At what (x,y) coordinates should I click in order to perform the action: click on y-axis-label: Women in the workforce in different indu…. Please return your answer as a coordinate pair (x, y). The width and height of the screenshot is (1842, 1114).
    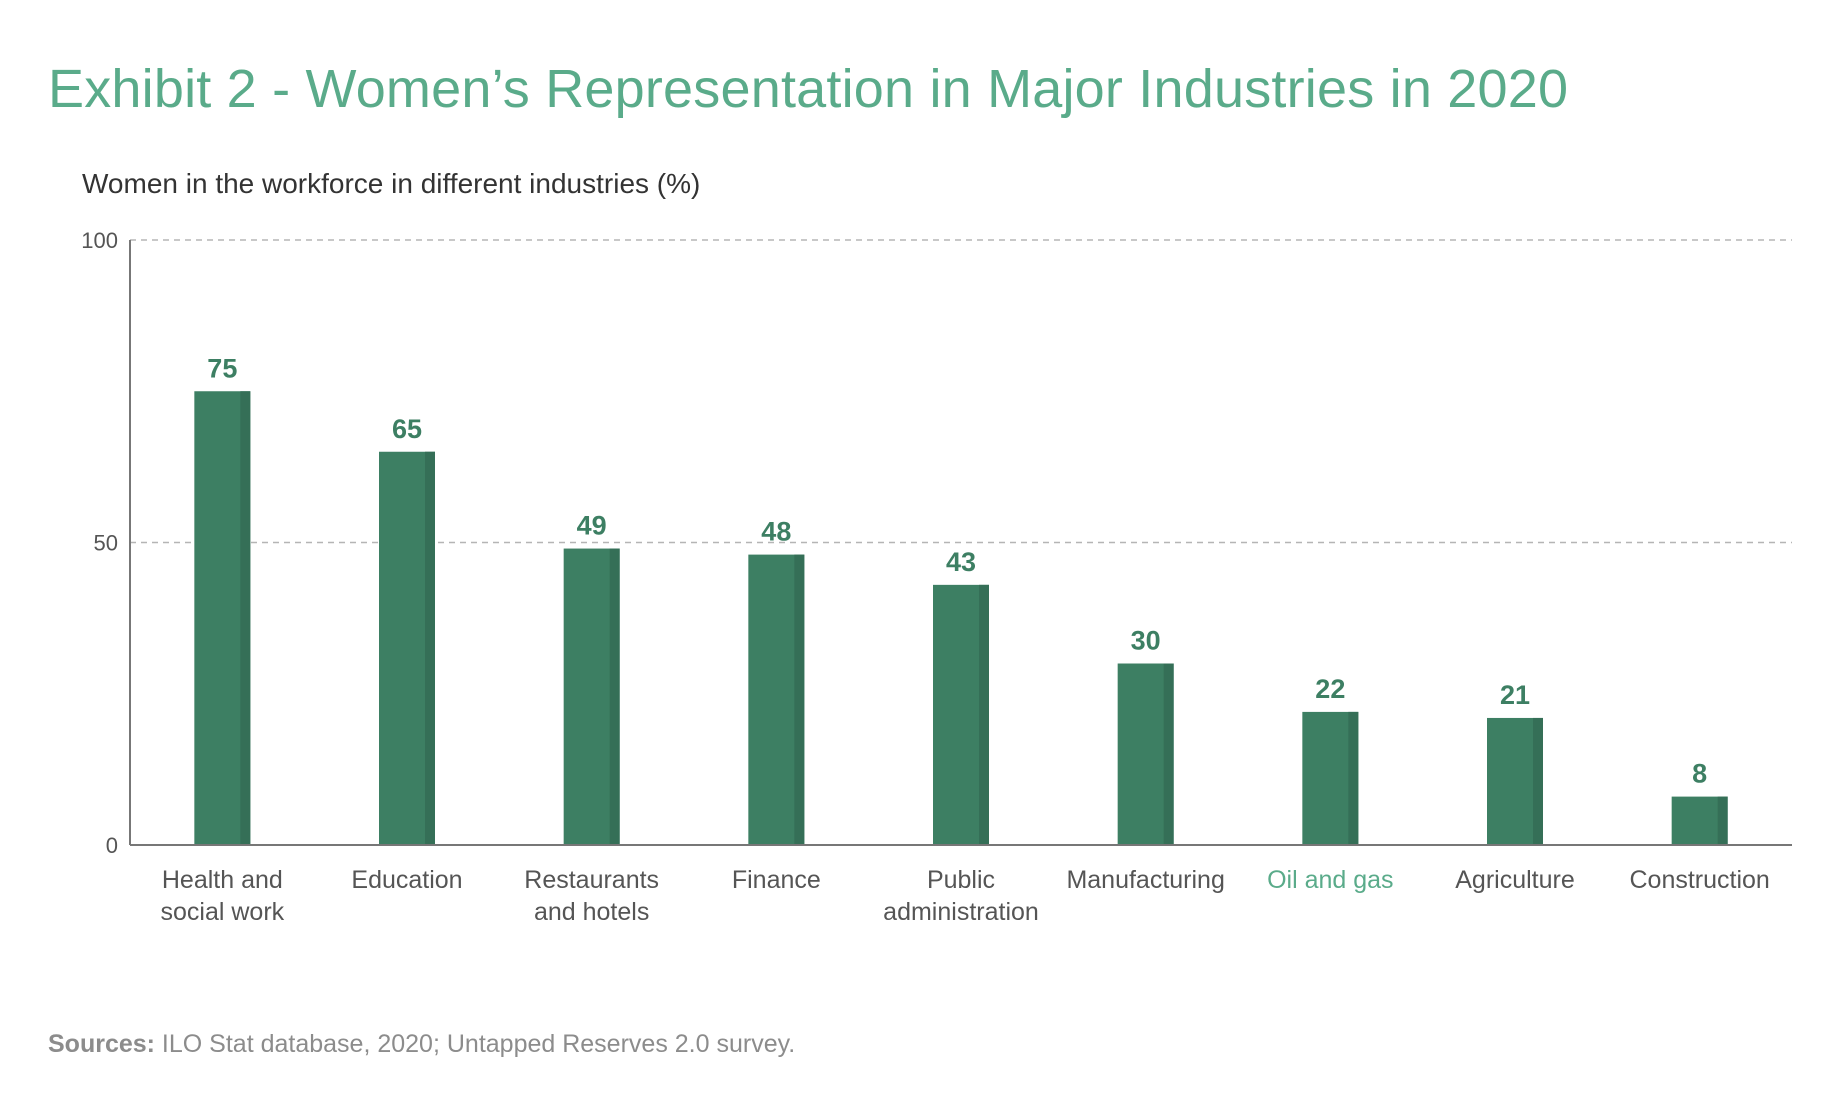
    Looking at the image, I should click on (391, 183).